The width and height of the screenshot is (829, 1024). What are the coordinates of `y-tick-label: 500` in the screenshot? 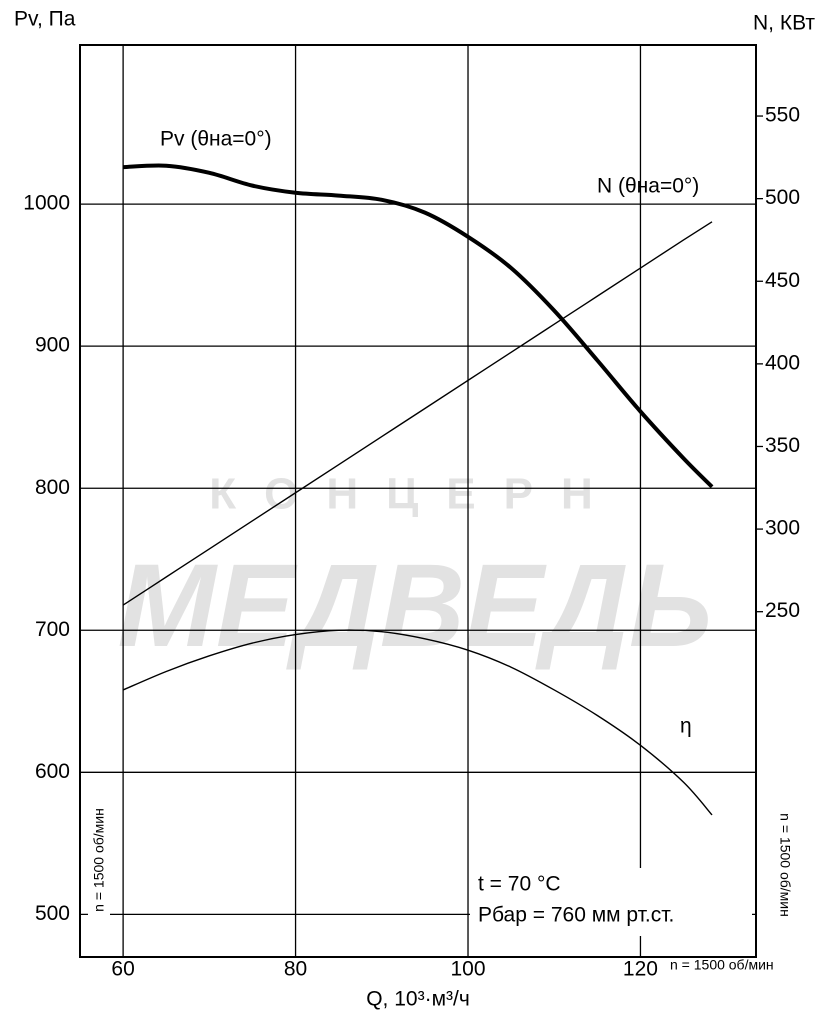 It's located at (52, 913).